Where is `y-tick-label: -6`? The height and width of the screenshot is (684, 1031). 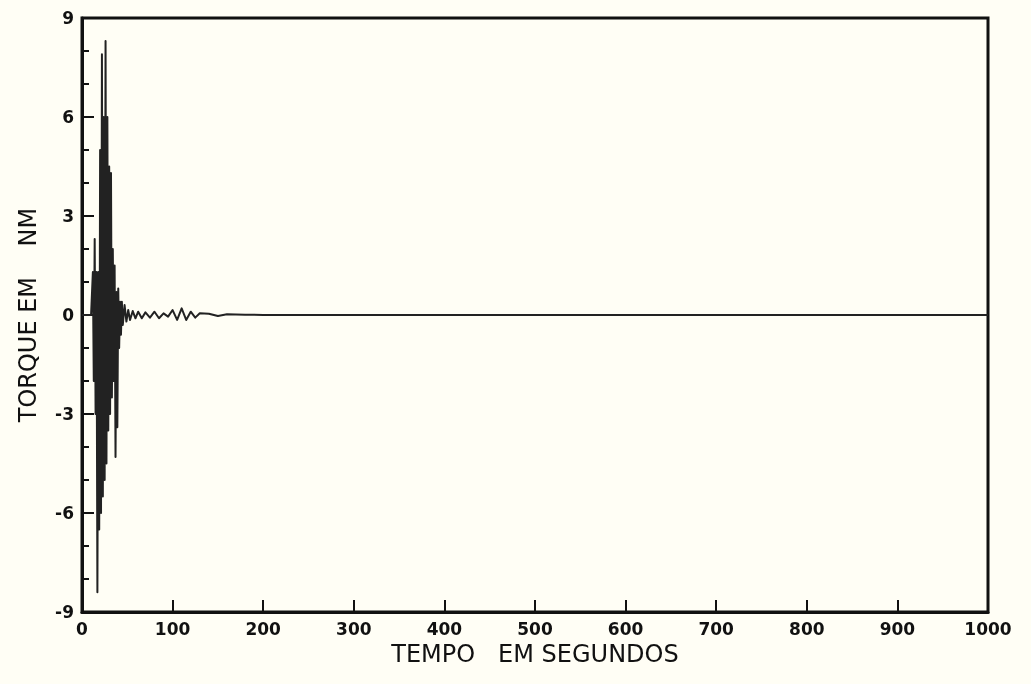
y-tick-label: -6 is located at coordinates (64, 513).